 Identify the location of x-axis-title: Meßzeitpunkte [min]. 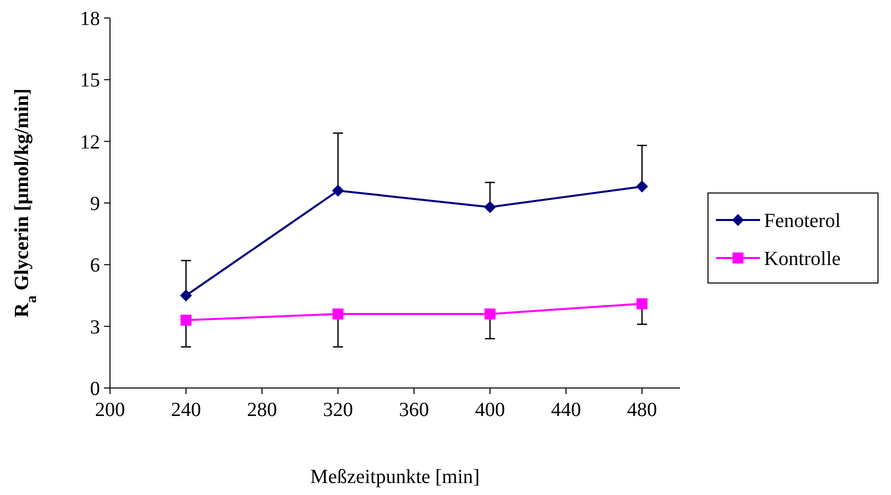
(395, 477).